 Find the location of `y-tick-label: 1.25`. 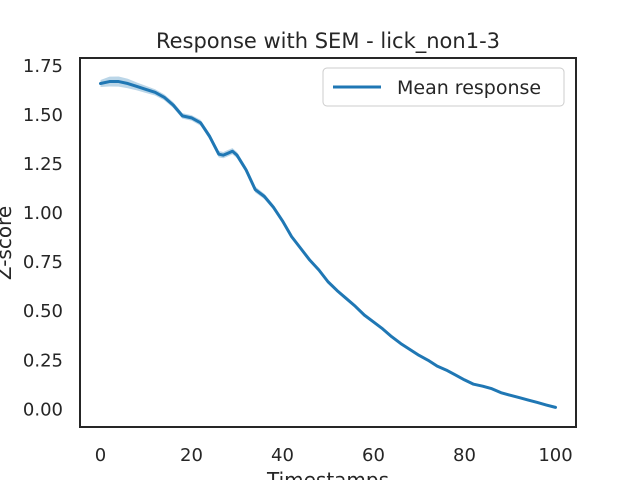

y-tick-label: 1.25 is located at coordinates (43, 164).